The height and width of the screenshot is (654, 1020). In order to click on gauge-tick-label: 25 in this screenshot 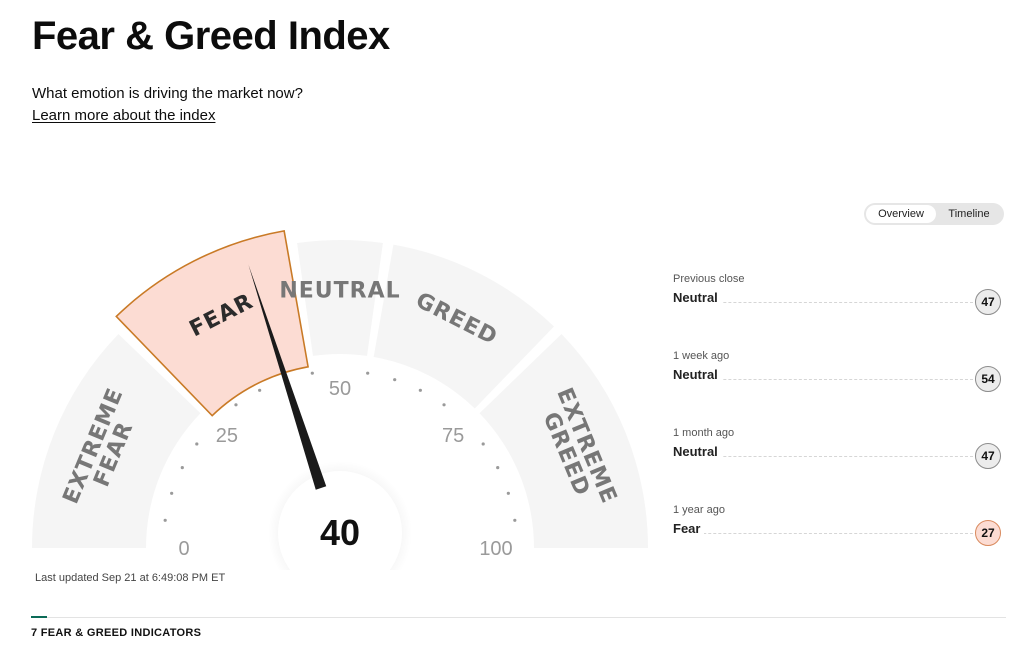, I will do `click(227, 436)`.